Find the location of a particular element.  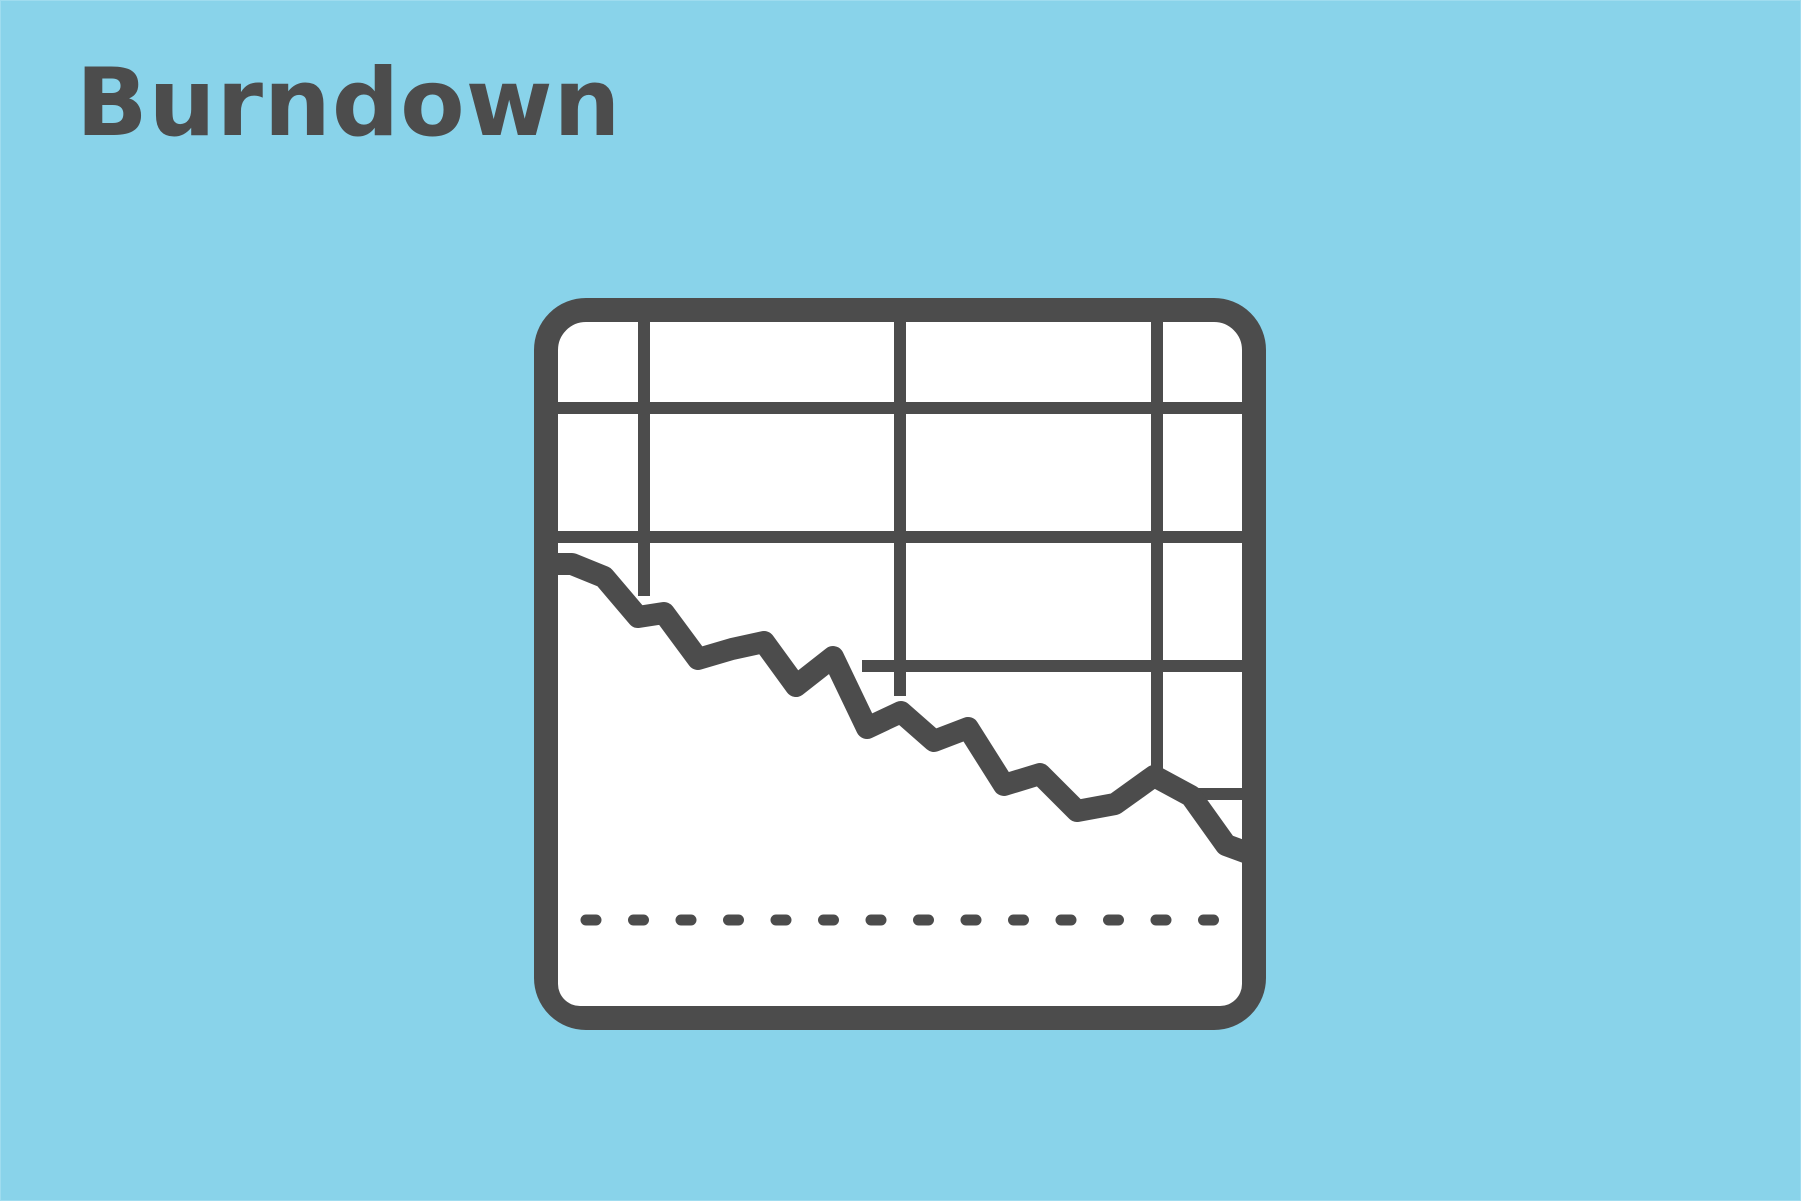

burndown-area is located at coordinates (900, 785).